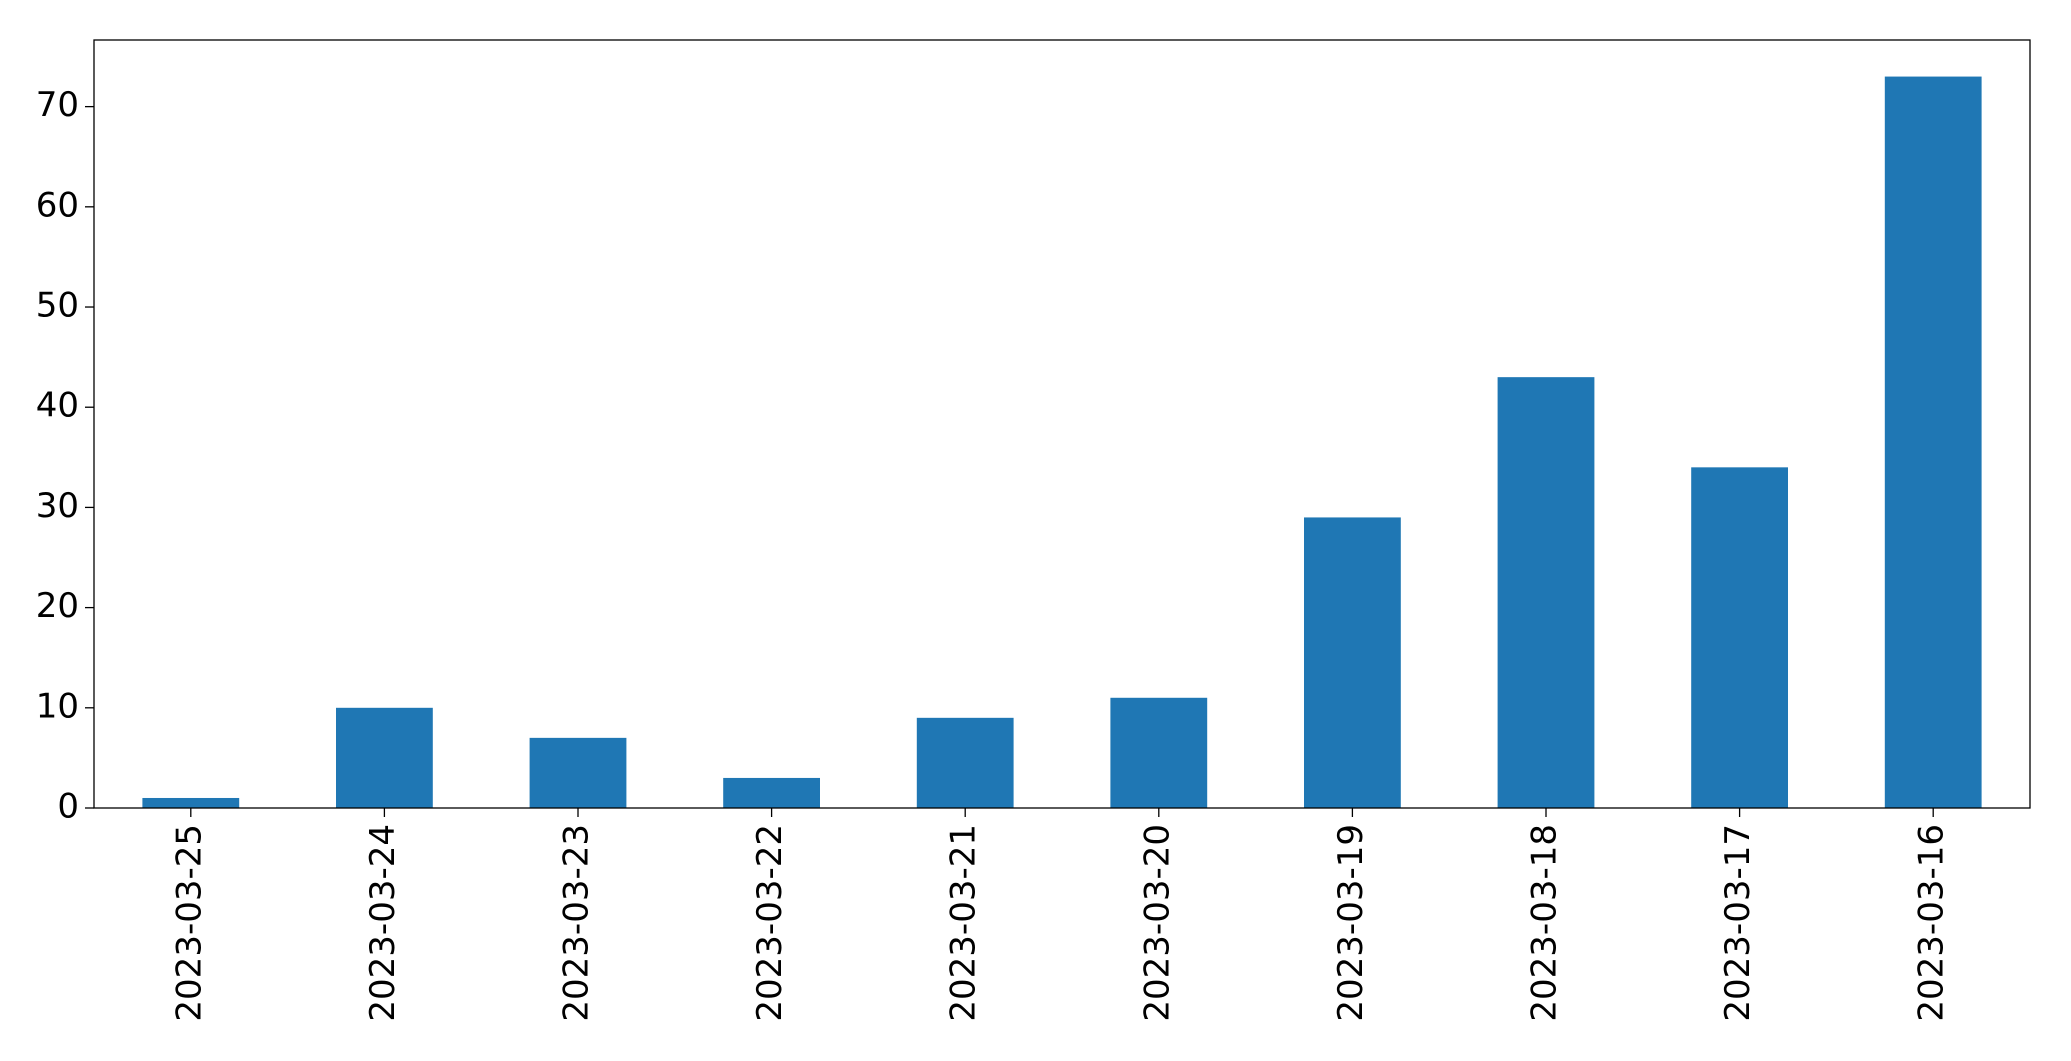  I want to click on y-tick-label: 40, so click(57, 406).